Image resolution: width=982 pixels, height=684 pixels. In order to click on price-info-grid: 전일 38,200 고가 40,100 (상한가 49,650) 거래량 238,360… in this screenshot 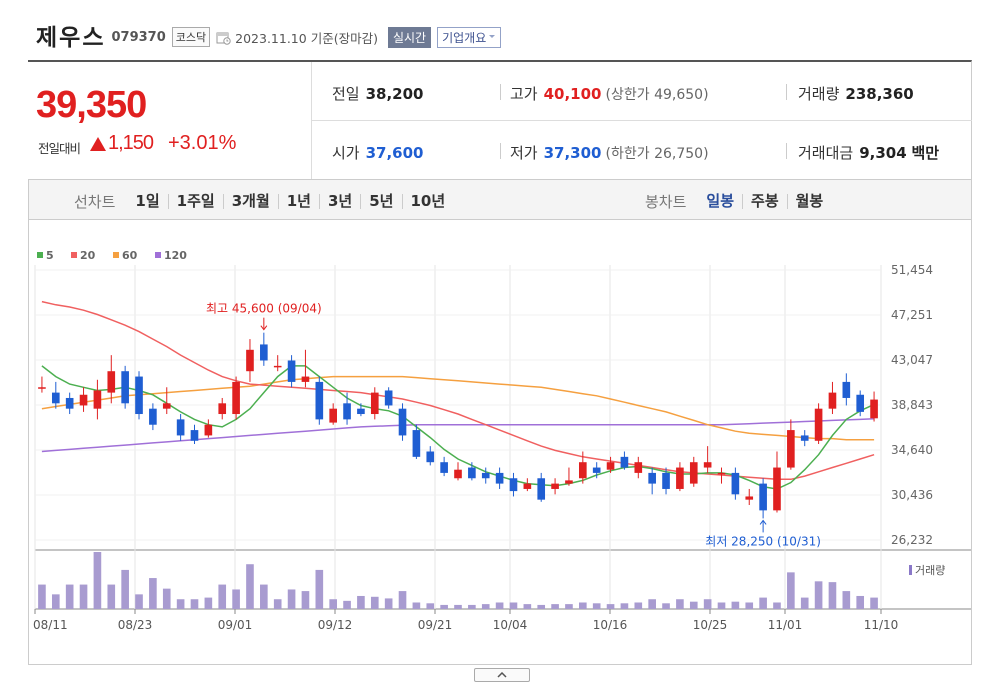, I will do `click(642, 121)`.